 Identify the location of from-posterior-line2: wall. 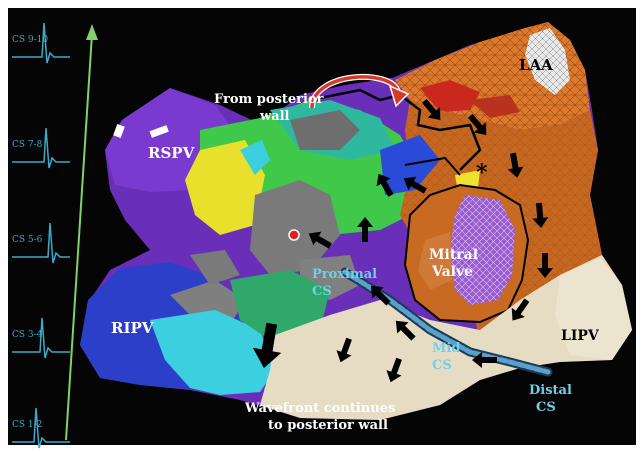
(274, 116).